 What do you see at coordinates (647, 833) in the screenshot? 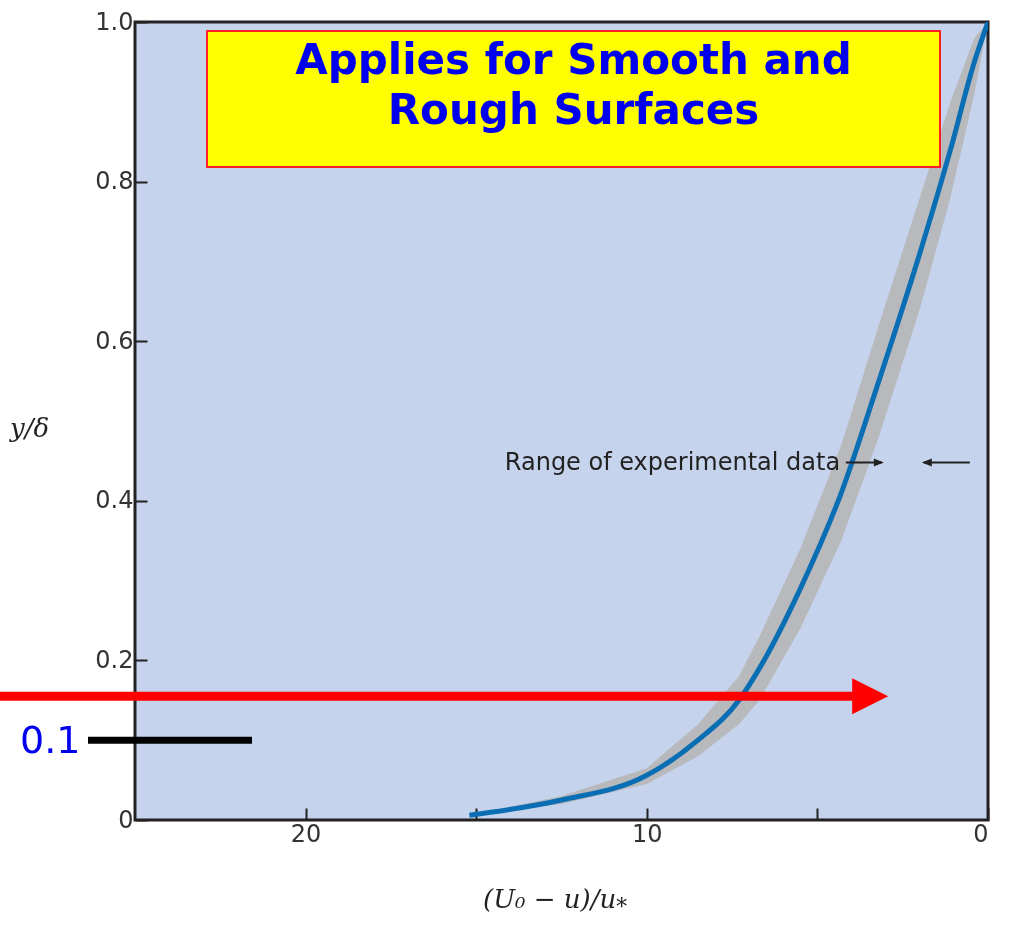
I see `x-tick-label: 10` at bounding box center [647, 833].